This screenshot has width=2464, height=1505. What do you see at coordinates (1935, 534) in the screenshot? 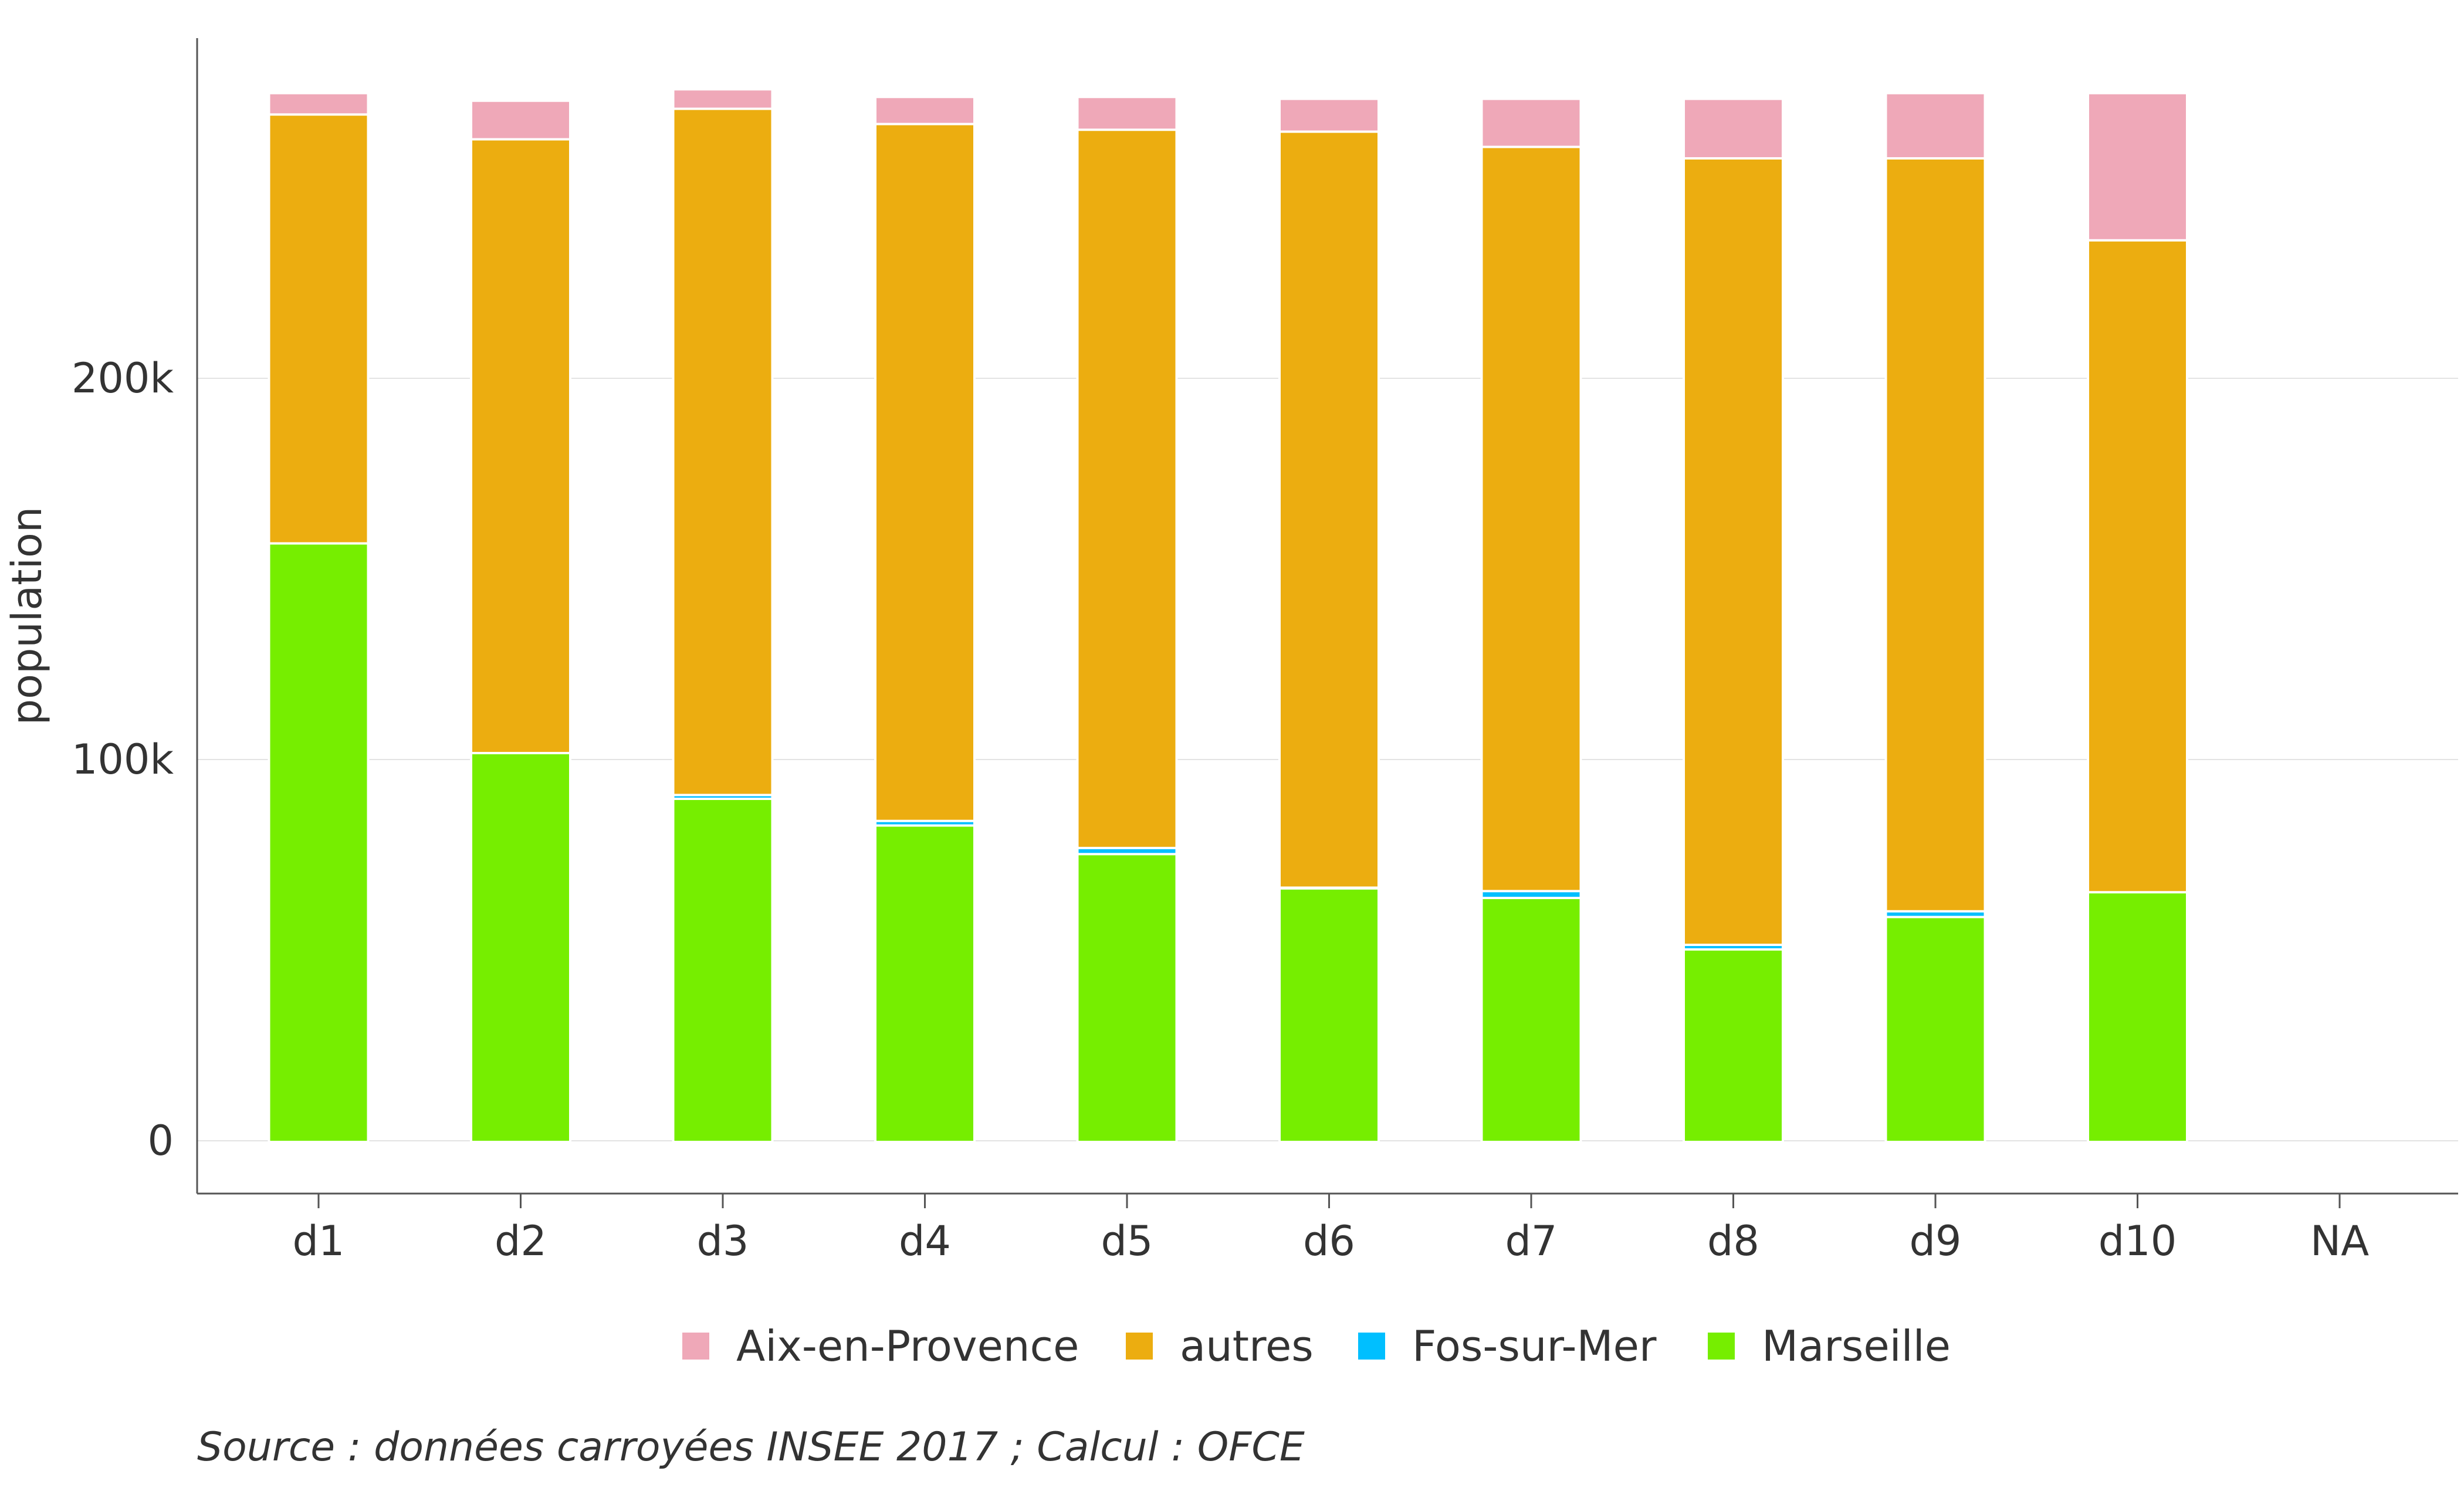
I see `bar-segment-autres-d9` at bounding box center [1935, 534].